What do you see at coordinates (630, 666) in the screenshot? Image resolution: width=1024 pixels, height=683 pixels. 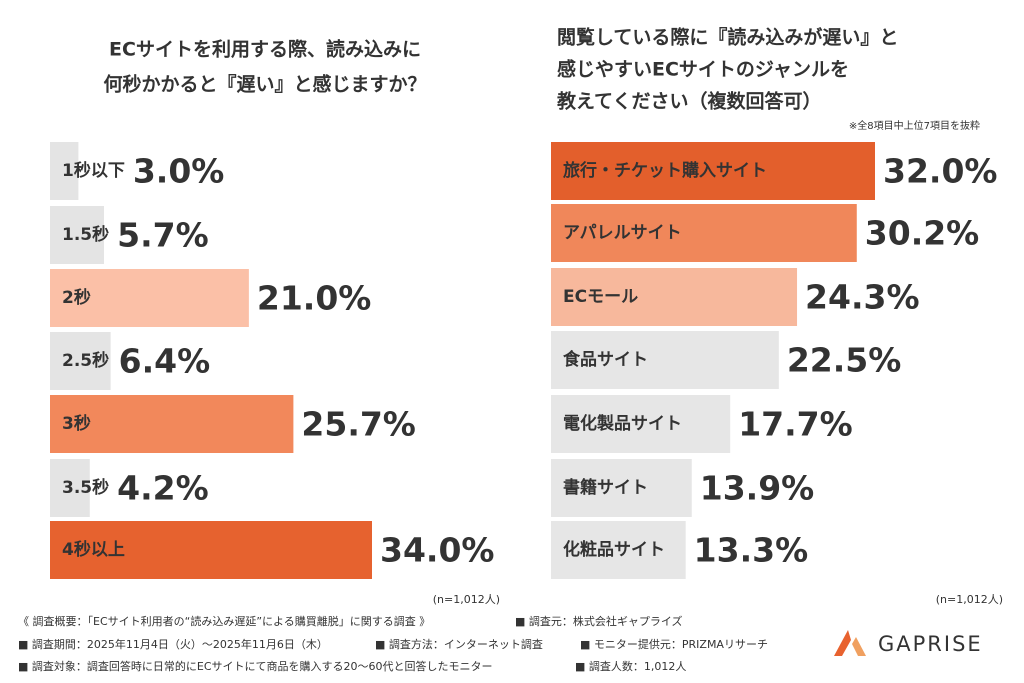 I see `footer-note: ■ 調査人数：1,012人` at bounding box center [630, 666].